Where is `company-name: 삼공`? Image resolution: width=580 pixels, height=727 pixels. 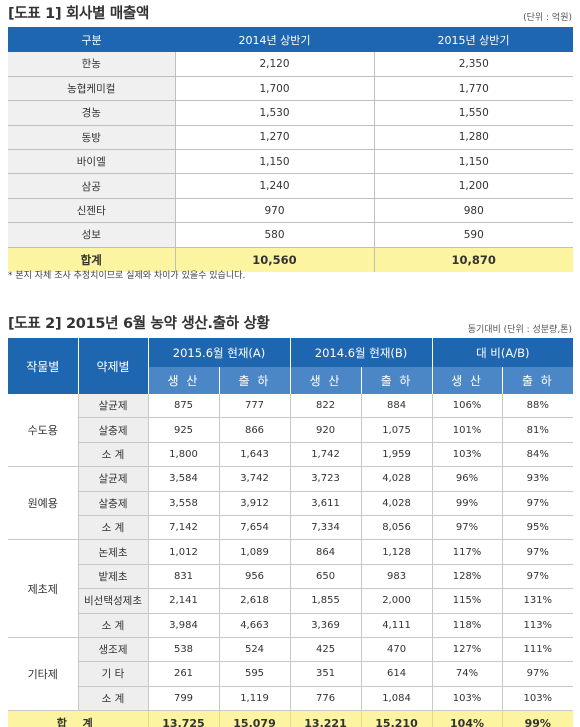 company-name: 삼공 is located at coordinates (92, 186).